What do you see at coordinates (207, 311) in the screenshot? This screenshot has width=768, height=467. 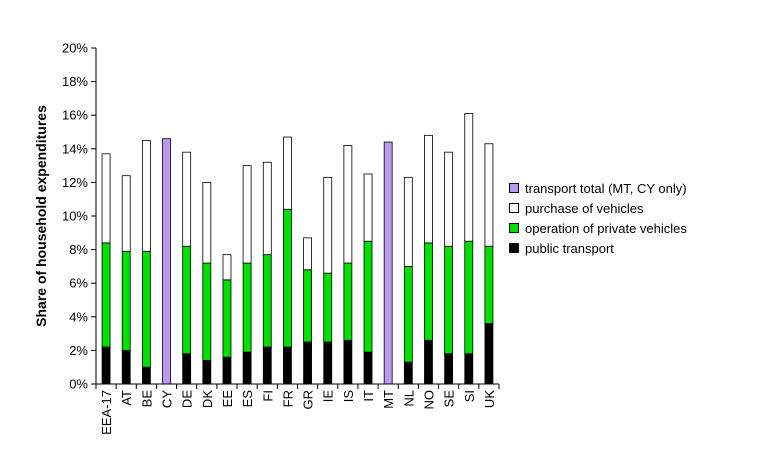 I see `bar-dk-operation-of-private-vehicles` at bounding box center [207, 311].